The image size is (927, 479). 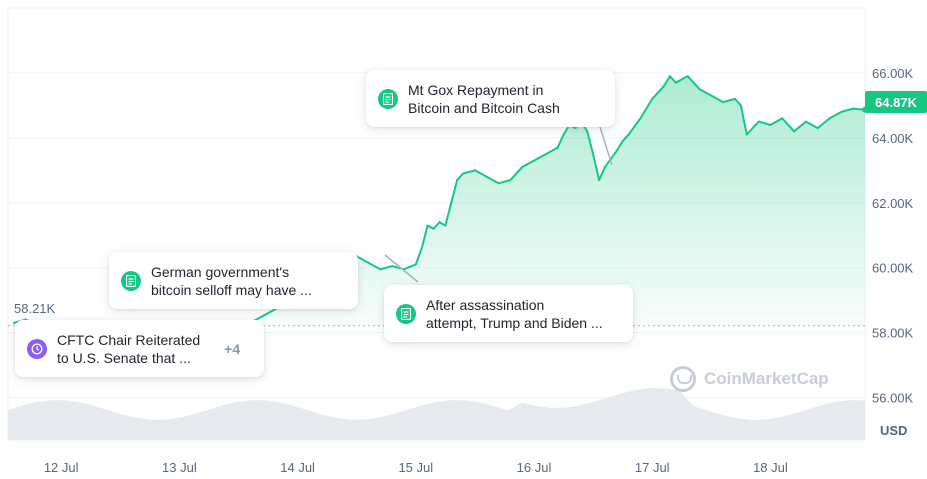 I want to click on y-tick-label: 66.00K, so click(x=893, y=73).